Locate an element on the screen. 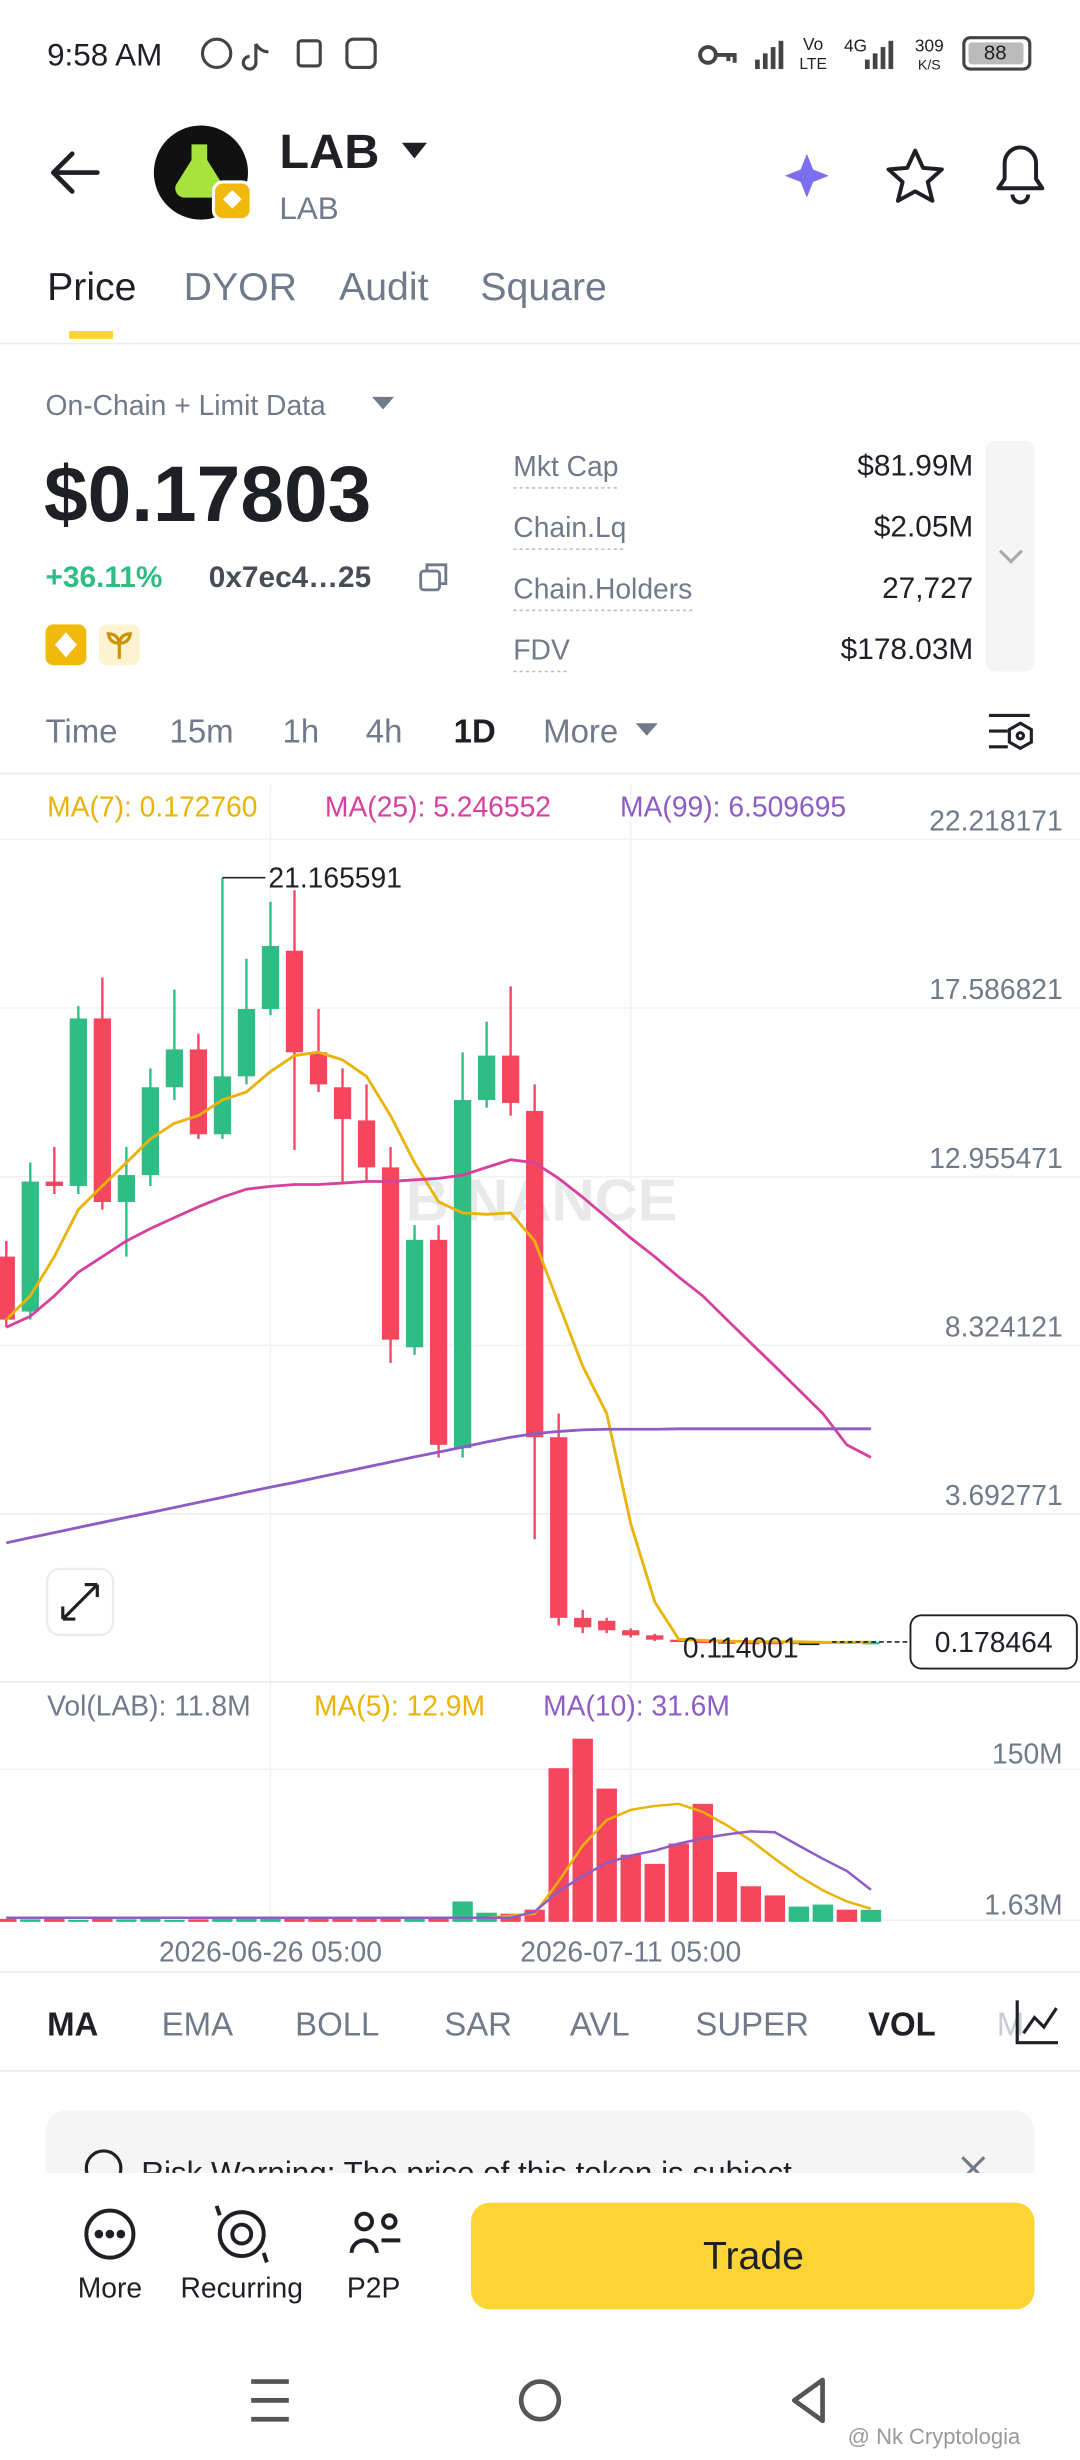  volume-ma-legend-value: 12.9M is located at coordinates (446, 1705).